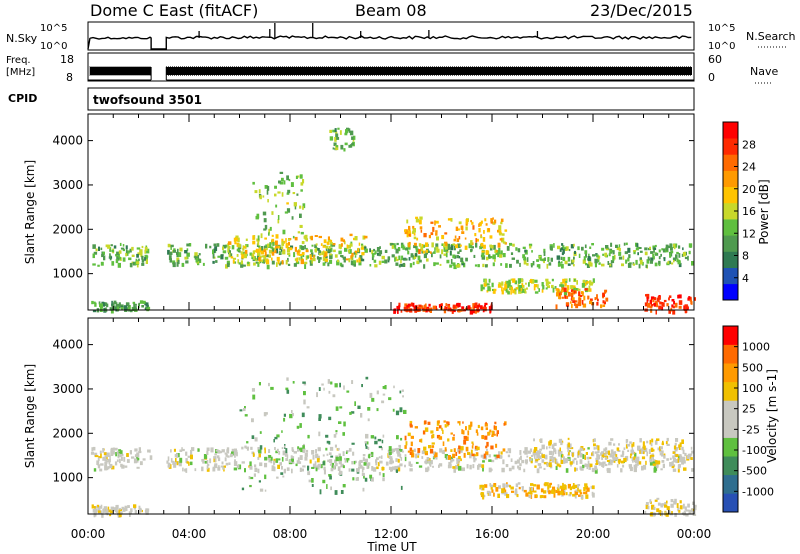  Describe the element at coordinates (730, 335) in the screenshot. I see `velocity-colorbar-swatch` at that location.